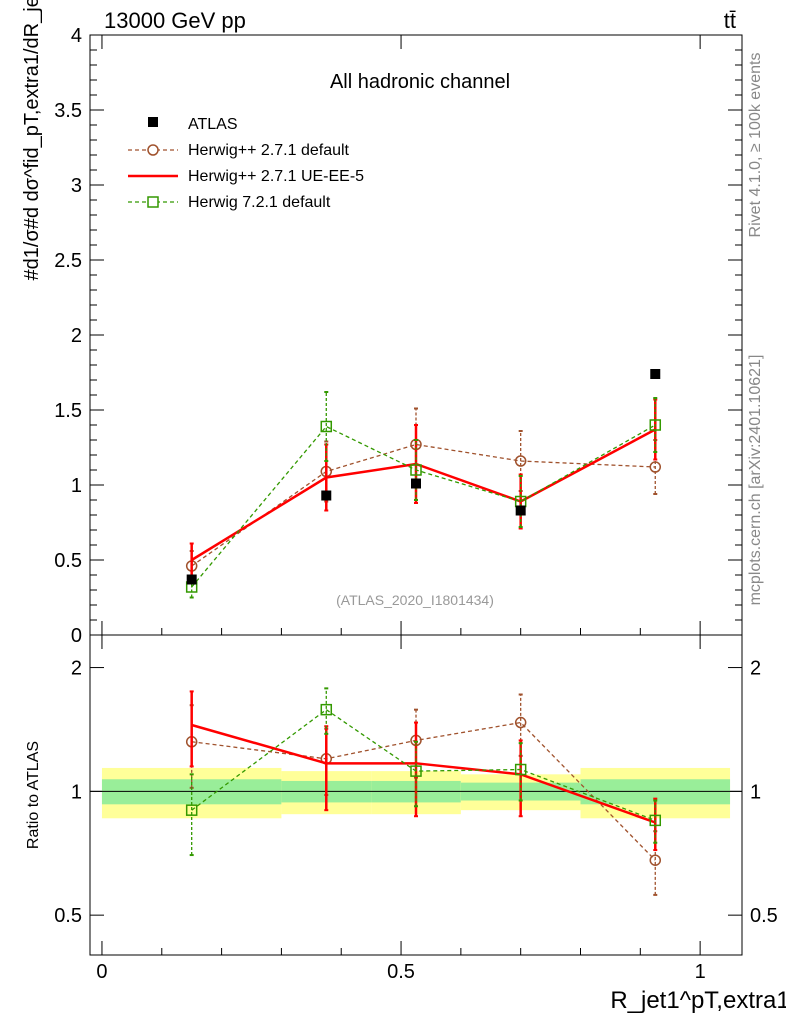 This screenshot has width=786, height=1024. Describe the element at coordinates (755, 145) in the screenshot. I see `rivet-label: Rivet 4.1.0, ≥ 100k events` at that location.